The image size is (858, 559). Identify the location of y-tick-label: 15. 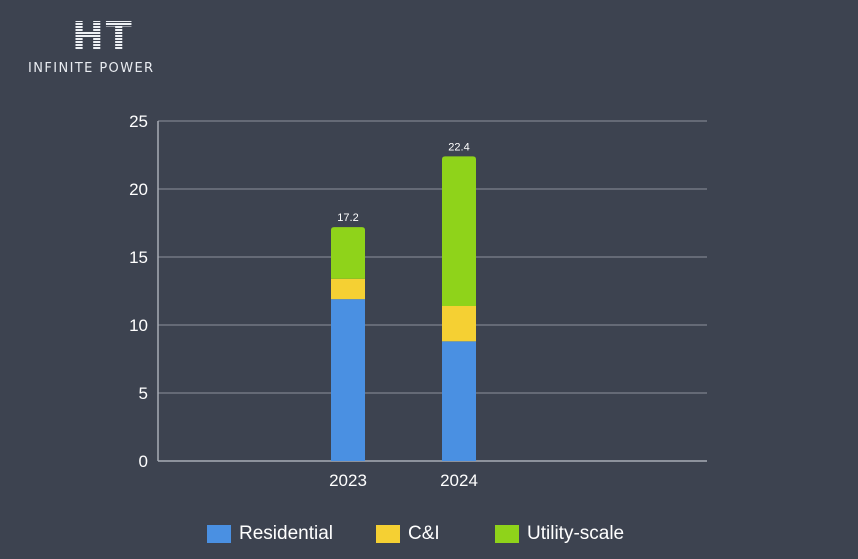
(138, 257).